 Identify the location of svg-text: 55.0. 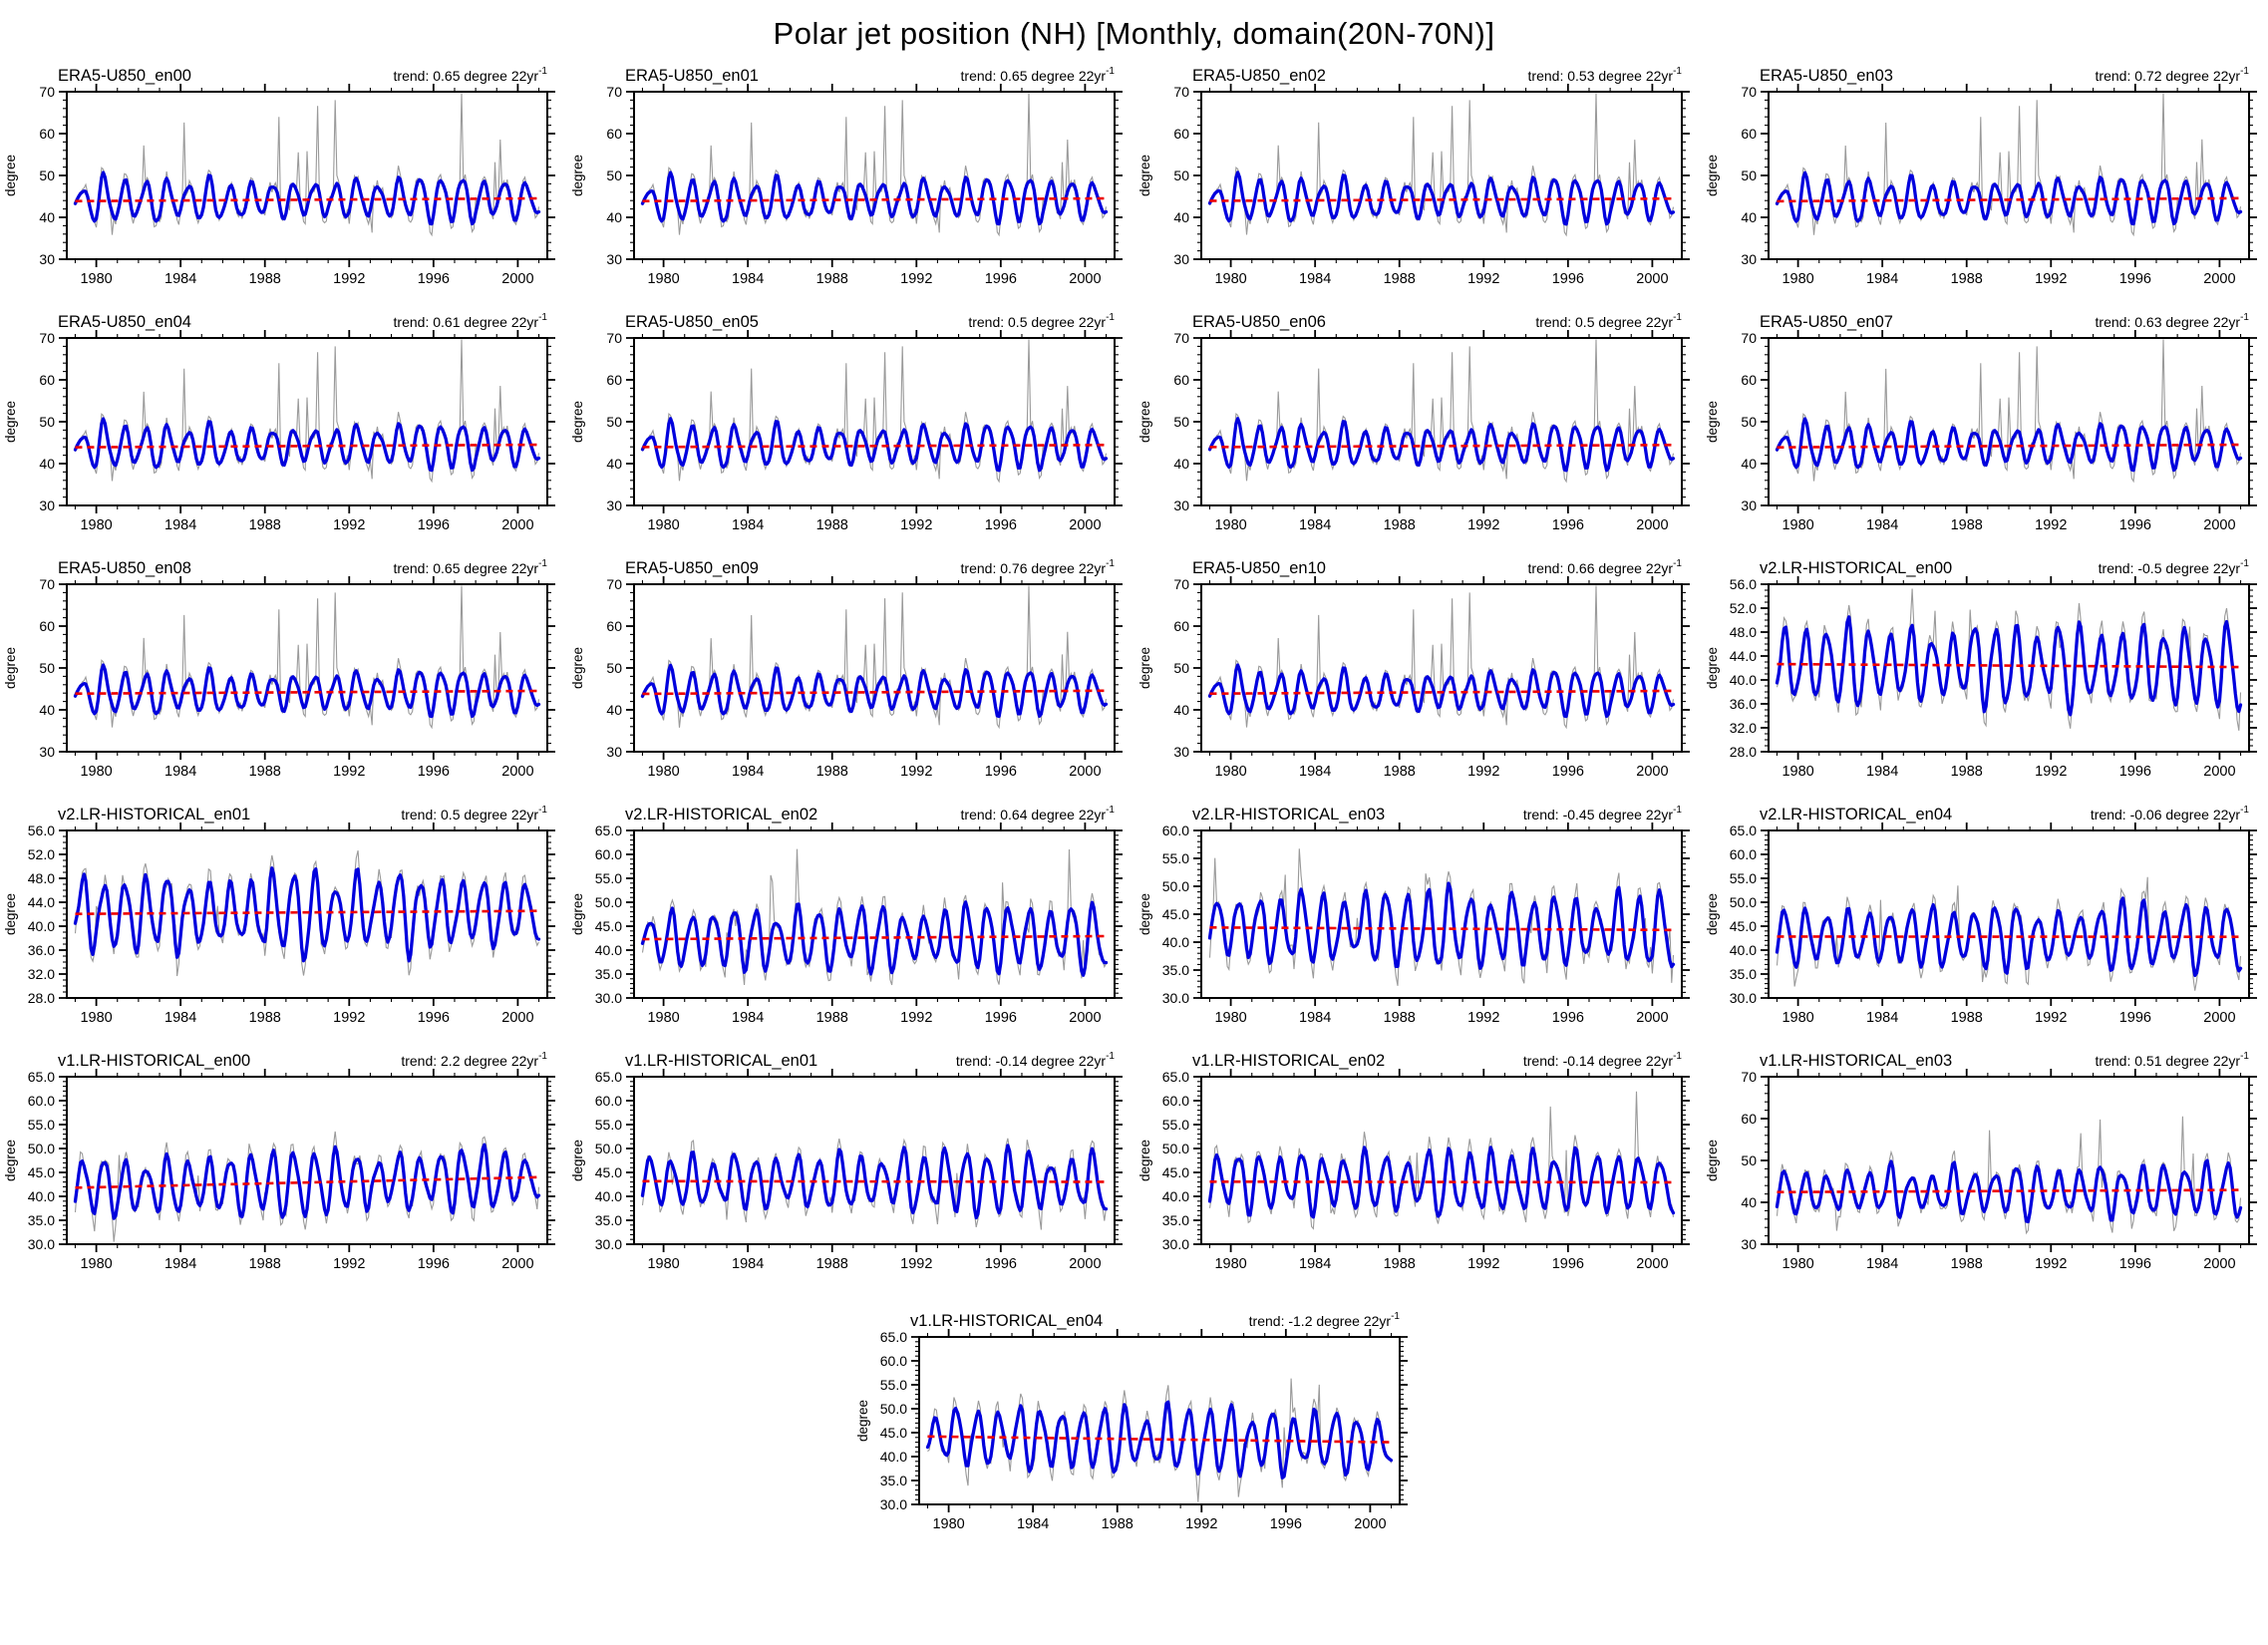
(607, 878).